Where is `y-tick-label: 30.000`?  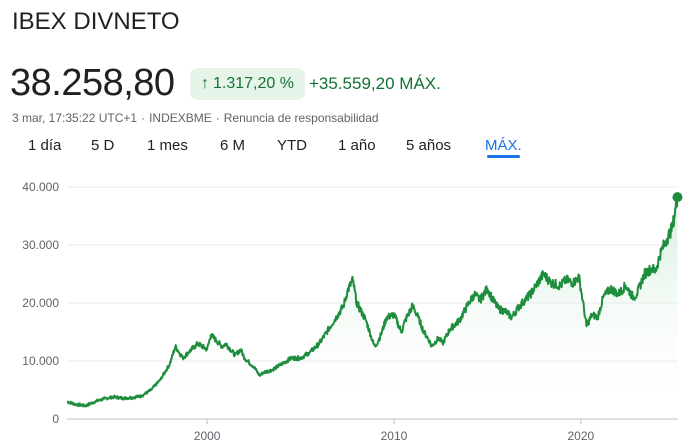
y-tick-label: 30.000 is located at coordinates (40, 245).